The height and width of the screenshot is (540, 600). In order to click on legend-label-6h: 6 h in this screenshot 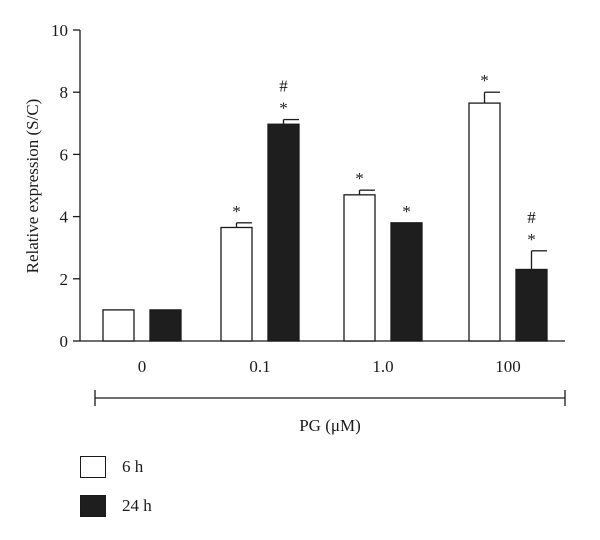, I will do `click(133, 466)`.